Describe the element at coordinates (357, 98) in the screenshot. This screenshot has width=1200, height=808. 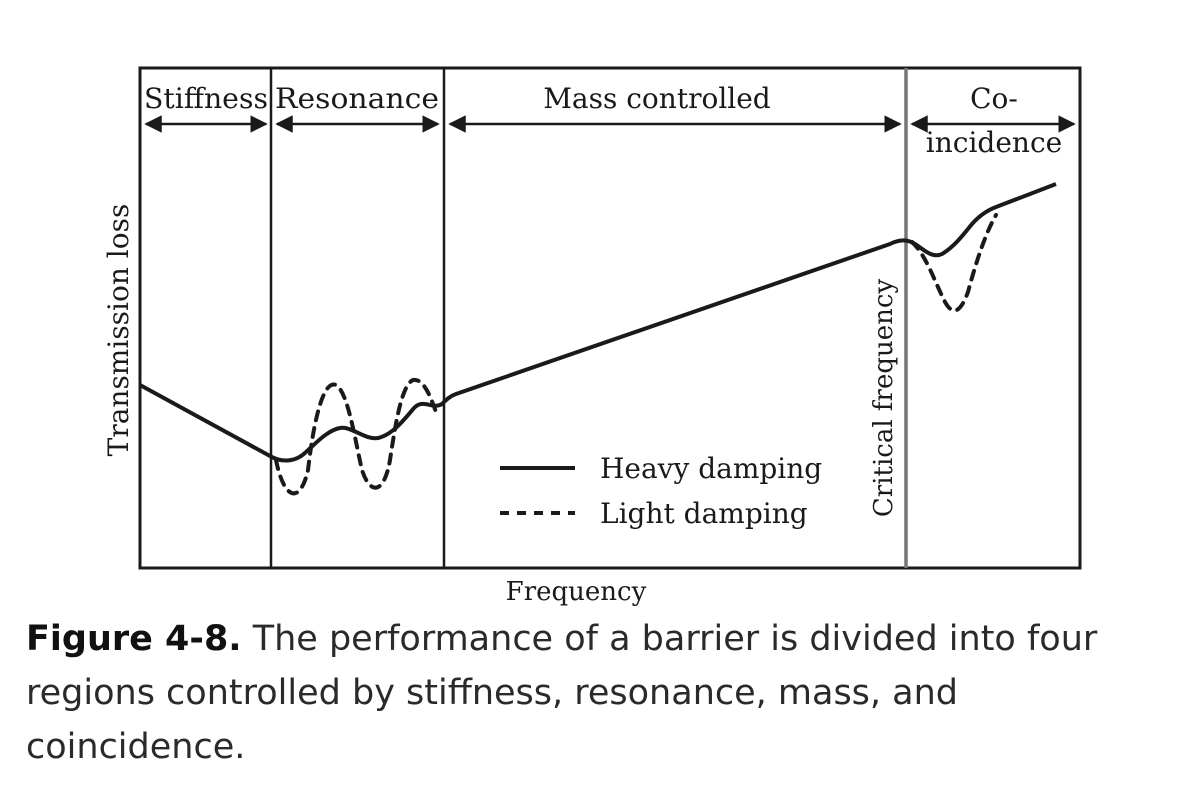
I see `region-label-resonance: Resonance` at that location.